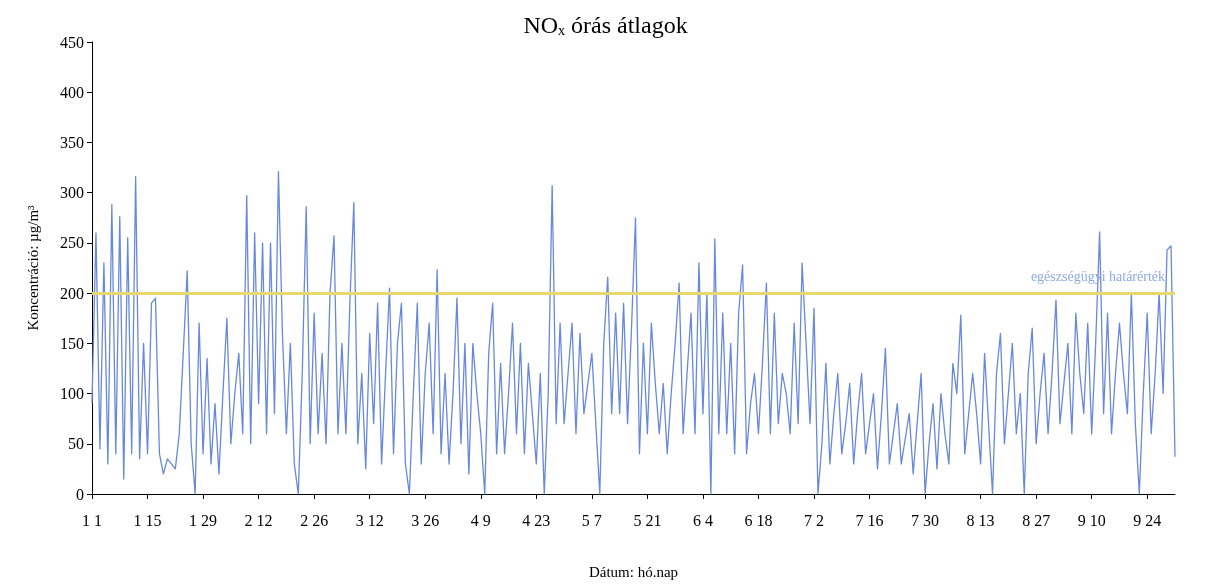 Image resolution: width=1211 pixels, height=587 pixels. What do you see at coordinates (425, 520) in the screenshot?
I see `x-tick-label: 3 26` at bounding box center [425, 520].